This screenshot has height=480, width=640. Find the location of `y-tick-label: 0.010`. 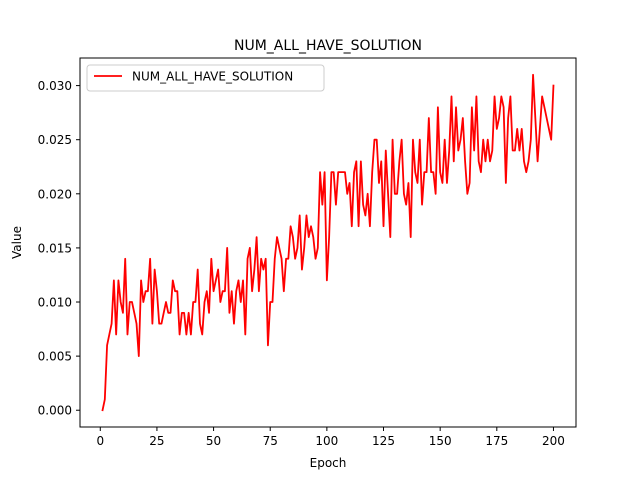

y-tick-label: 0.010 is located at coordinates (55, 303).